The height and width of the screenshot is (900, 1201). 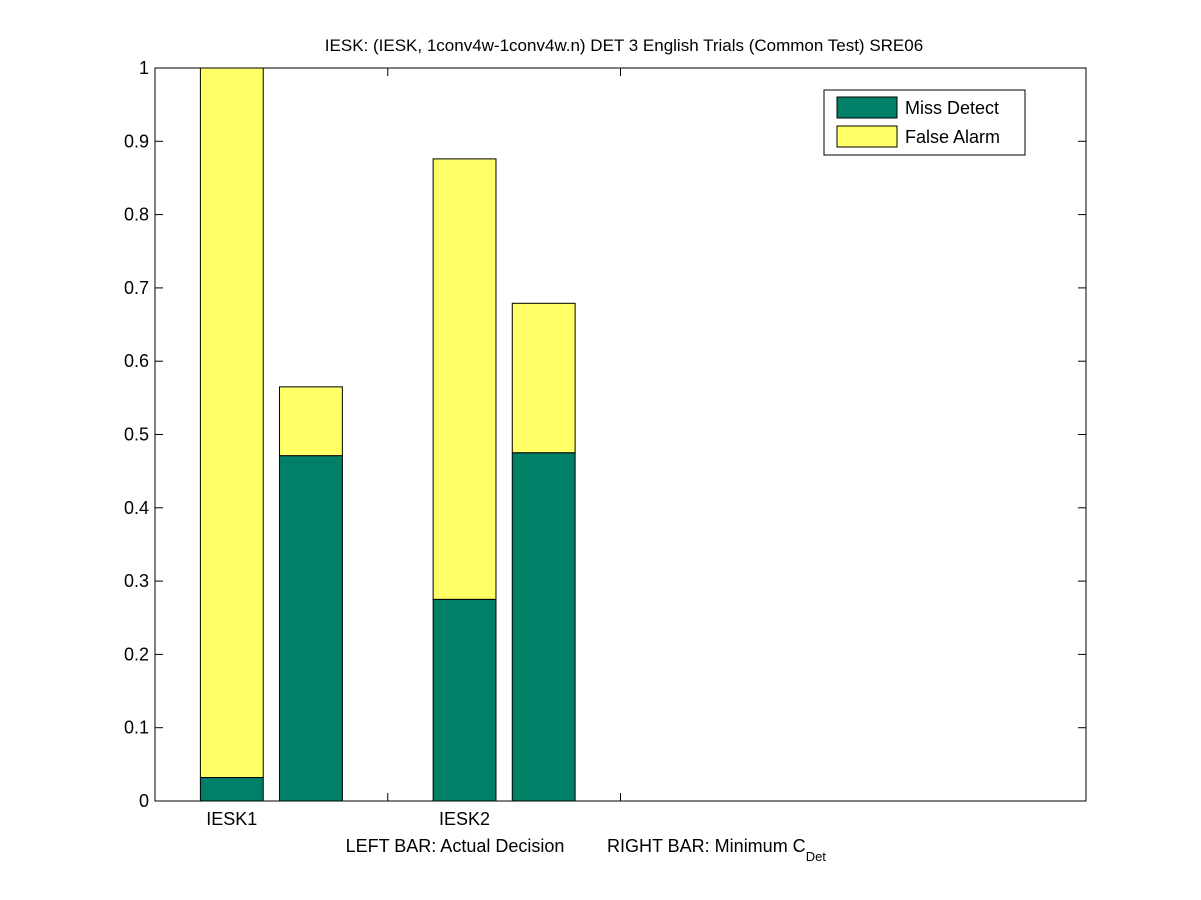 What do you see at coordinates (867, 136) in the screenshot?
I see `legend-swatch-false-alarm` at bounding box center [867, 136].